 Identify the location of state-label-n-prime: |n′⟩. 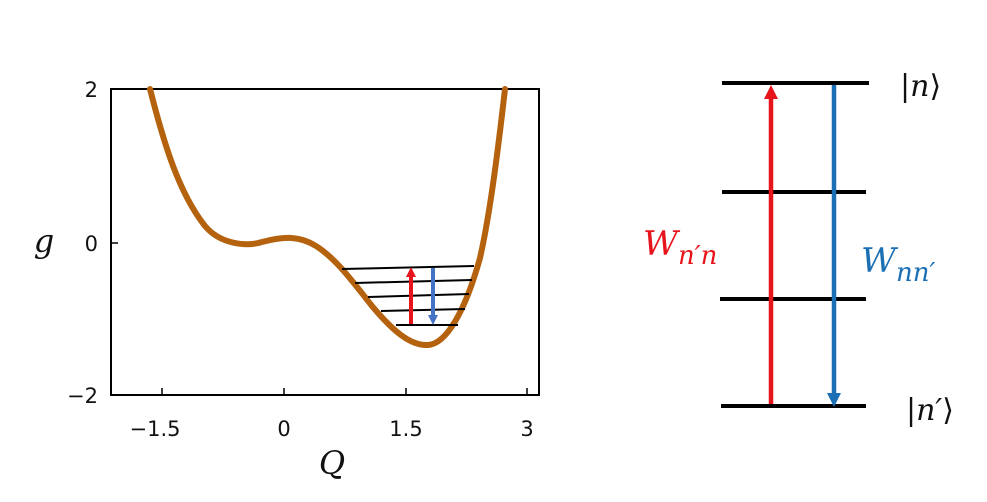
(930, 410).